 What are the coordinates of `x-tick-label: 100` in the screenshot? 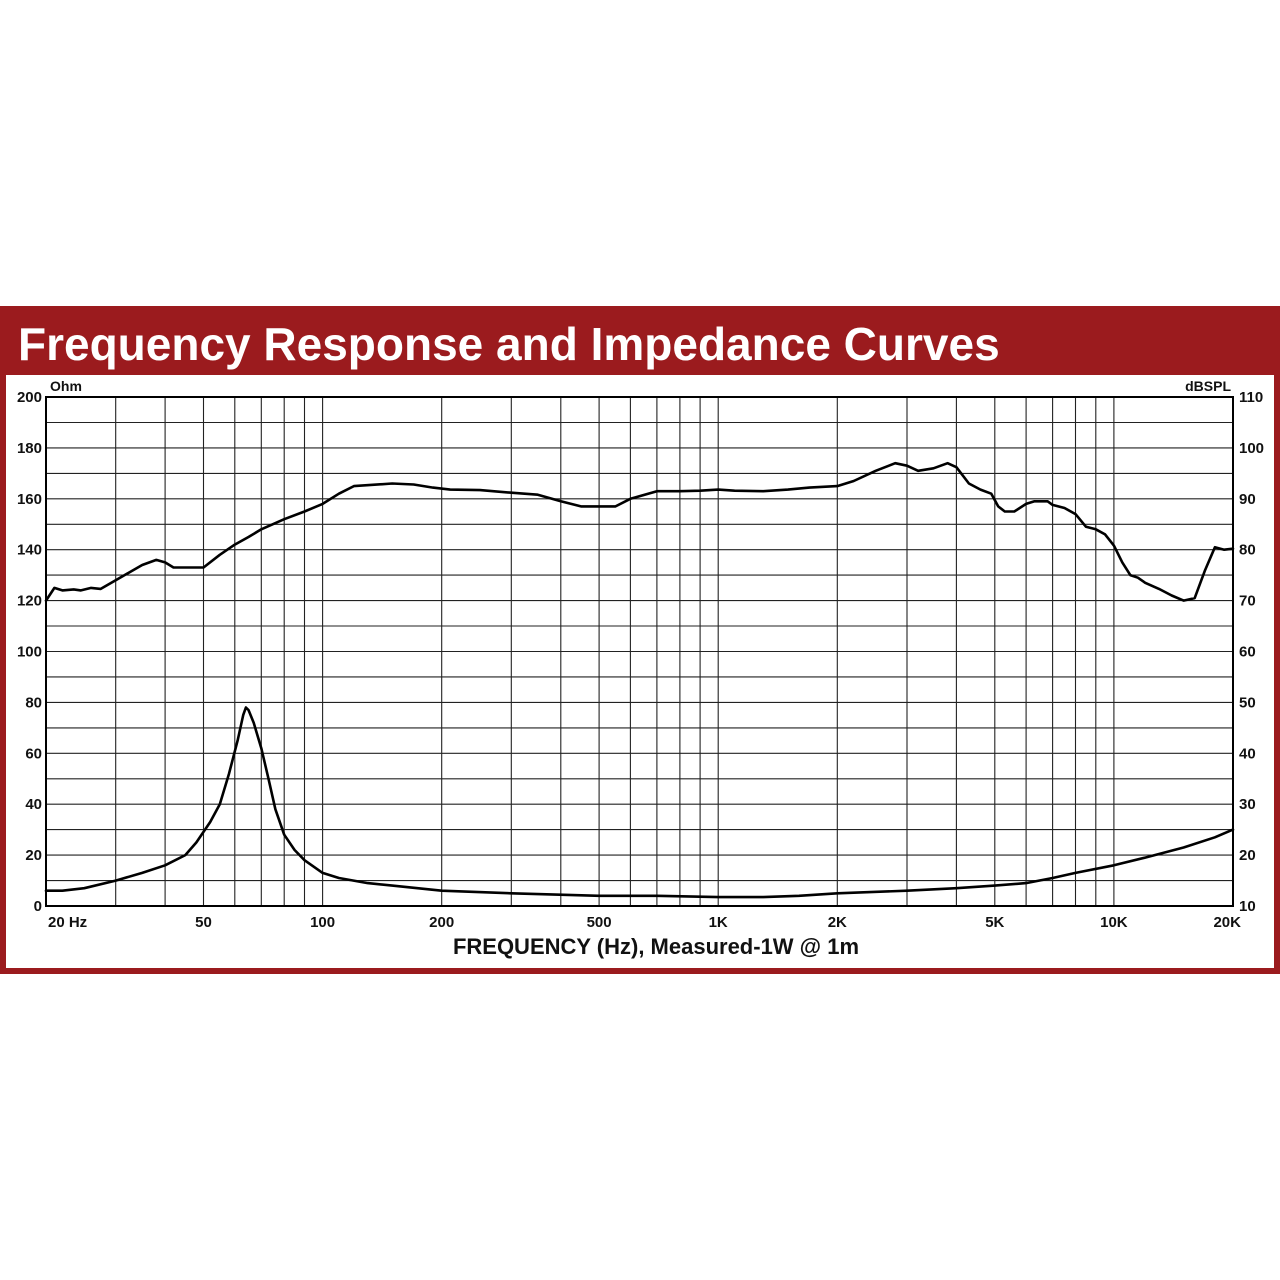 It's located at (322, 922).